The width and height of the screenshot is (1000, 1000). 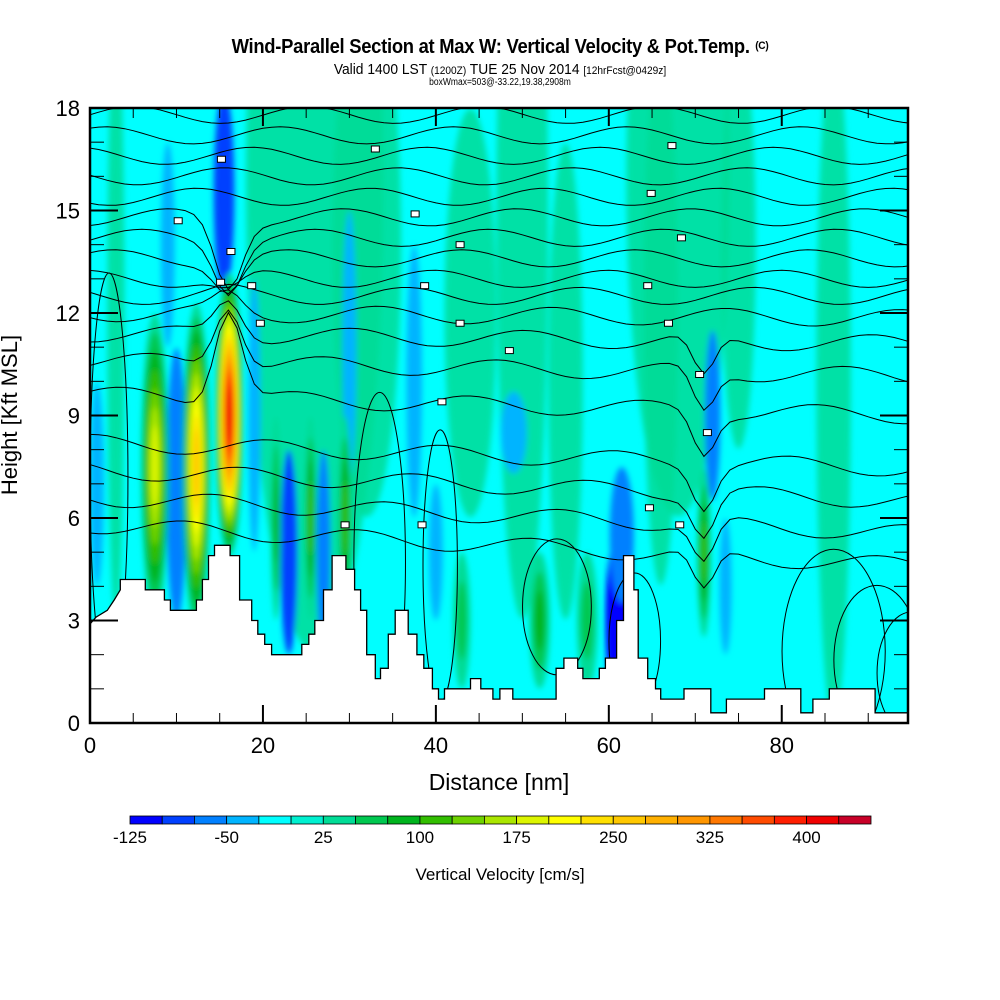 I want to click on x-axis-label: Distance [nm], so click(x=499, y=782).